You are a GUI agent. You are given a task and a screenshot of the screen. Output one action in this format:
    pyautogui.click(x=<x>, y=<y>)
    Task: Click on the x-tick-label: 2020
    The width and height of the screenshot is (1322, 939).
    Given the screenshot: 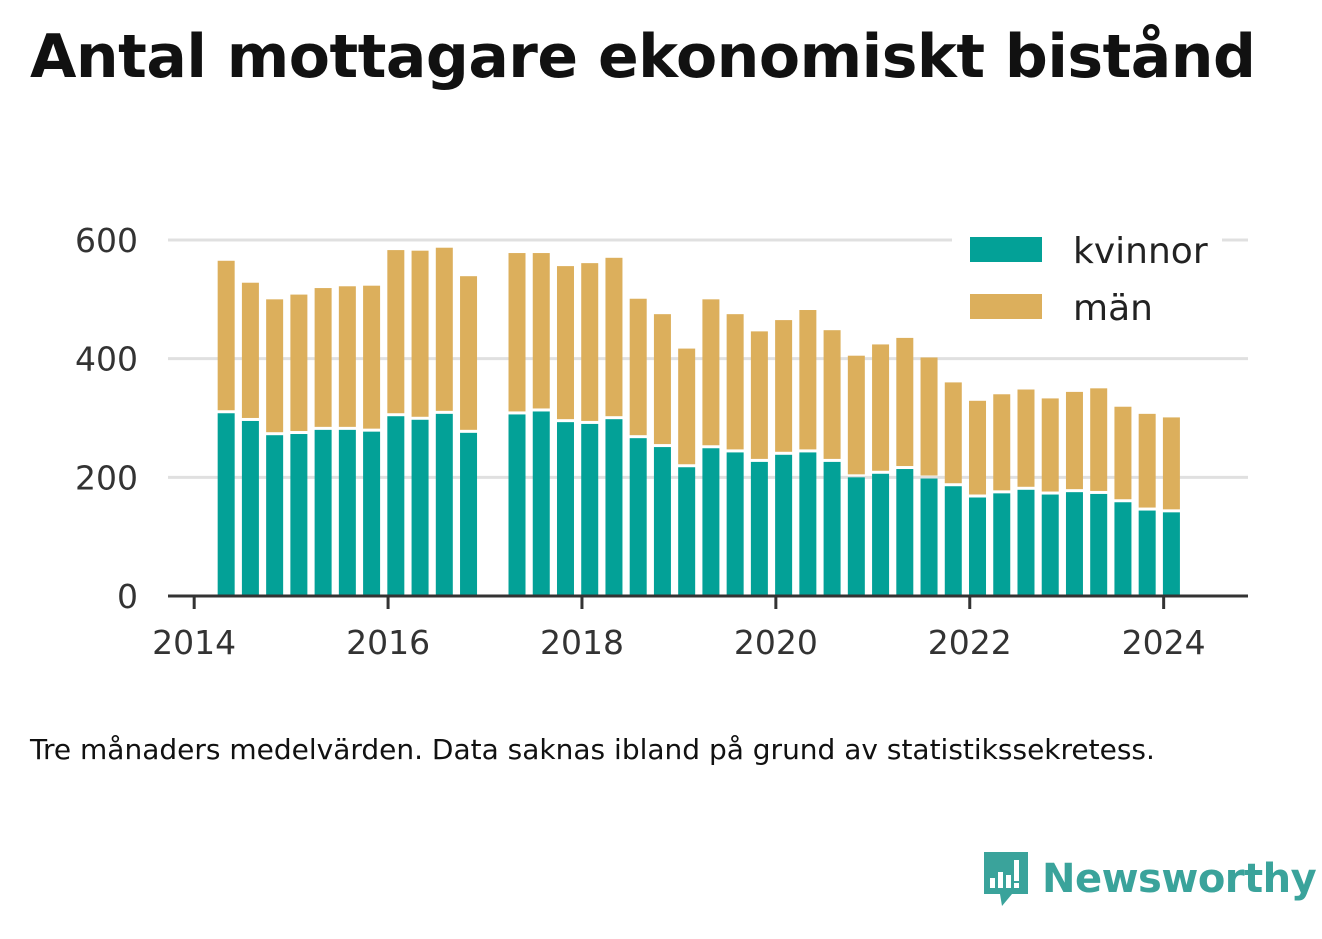 What is the action you would take?
    pyautogui.click(x=776, y=642)
    